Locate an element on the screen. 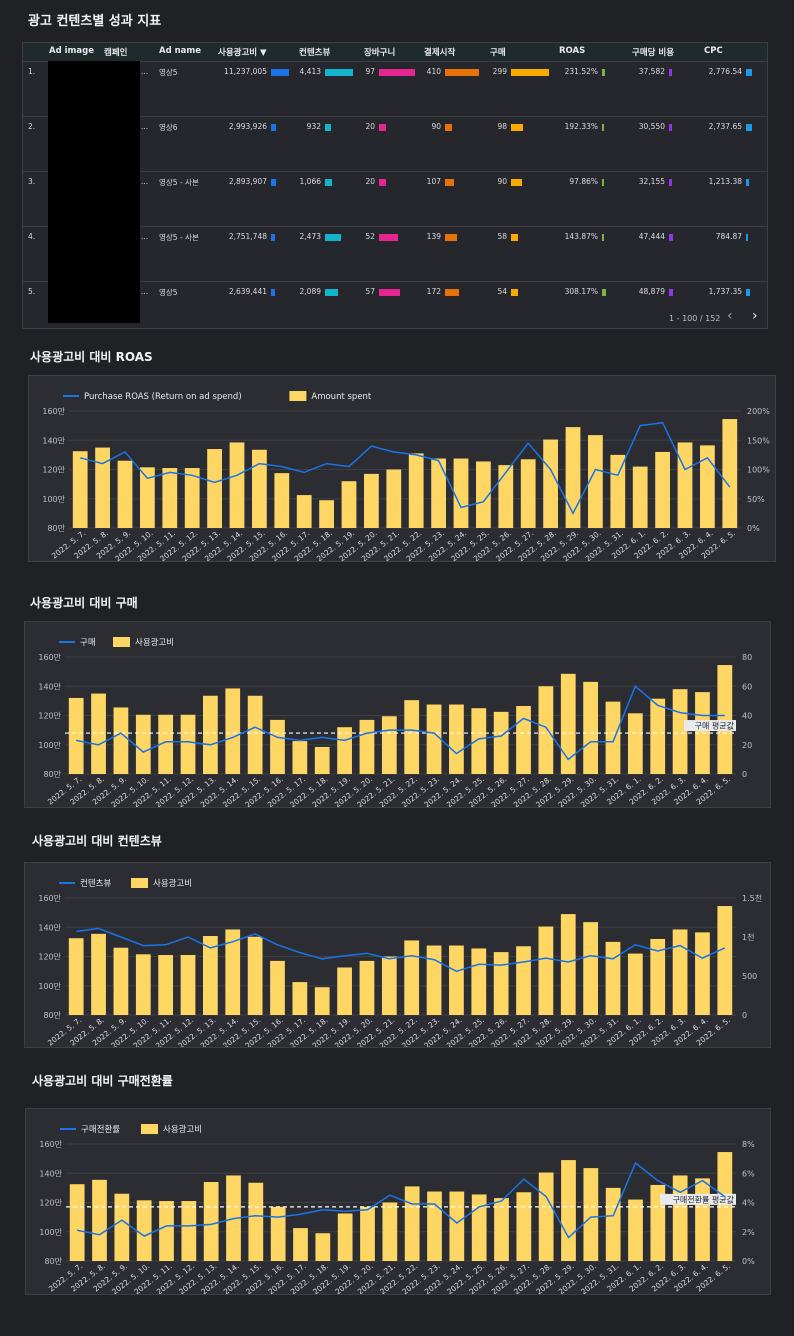 The image size is (794, 1336). cart-bar is located at coordinates (383, 127).